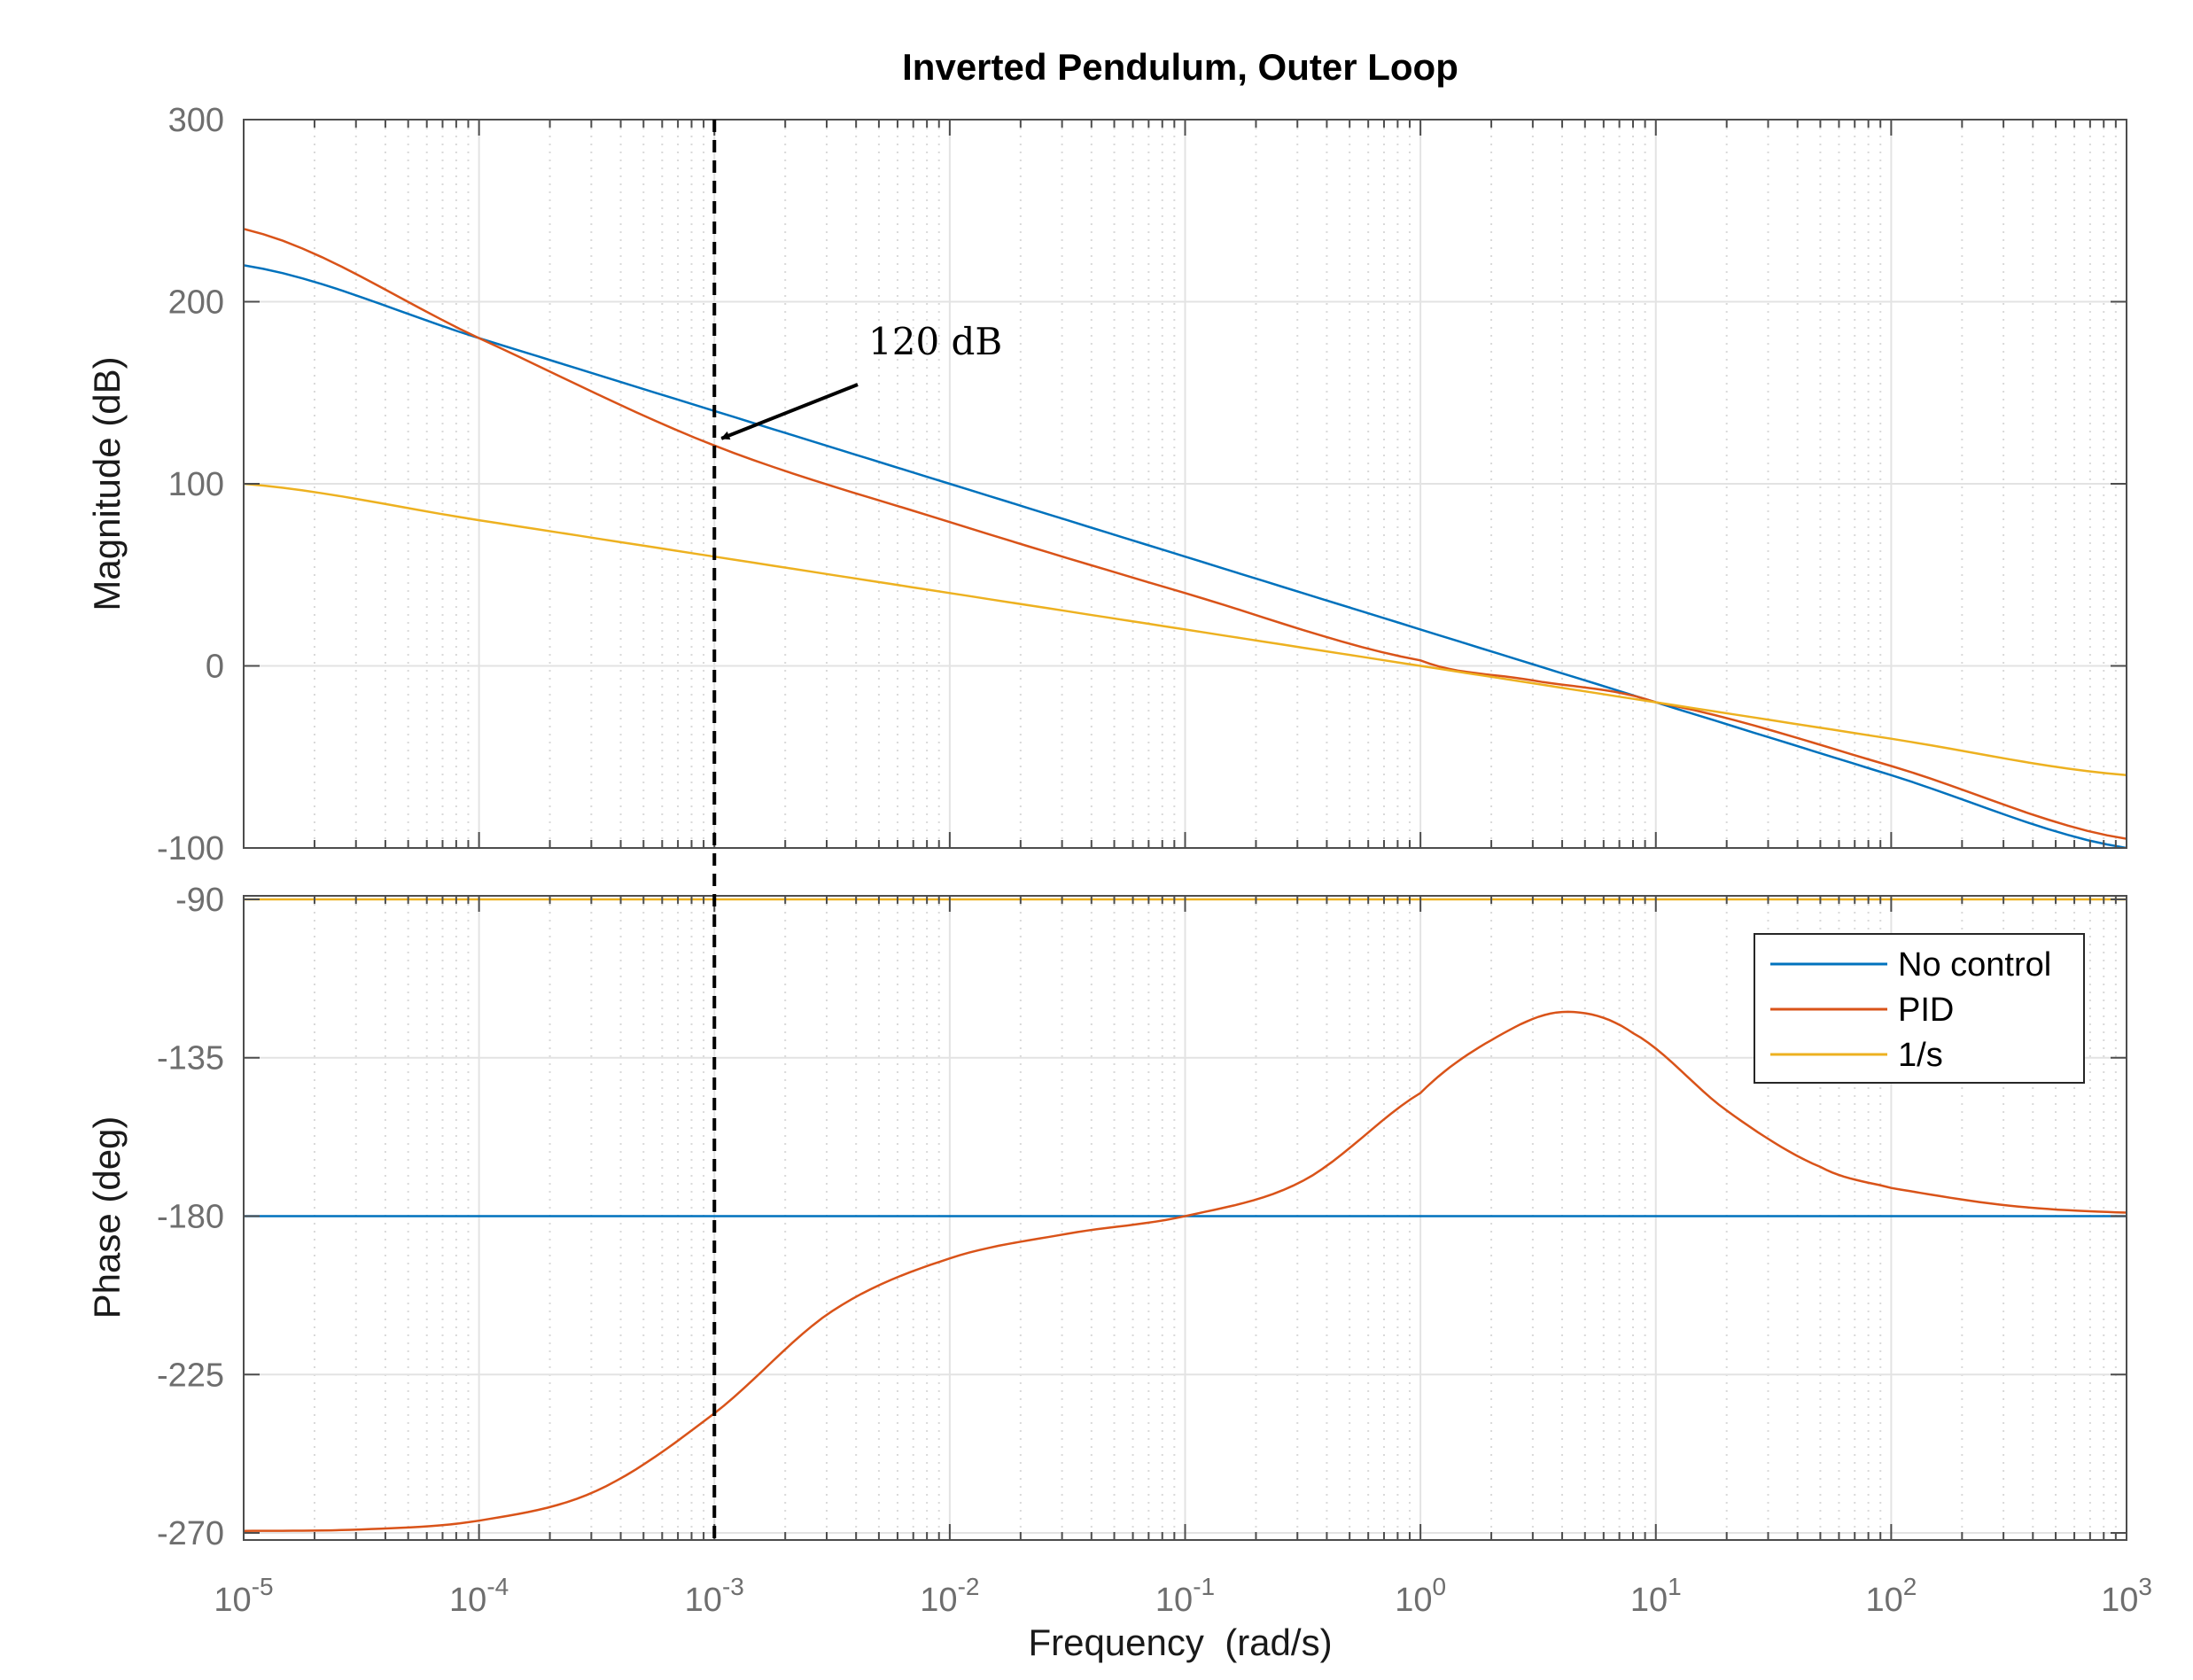  Describe the element at coordinates (190, 848) in the screenshot. I see `mag-ytick-label: -100` at that location.